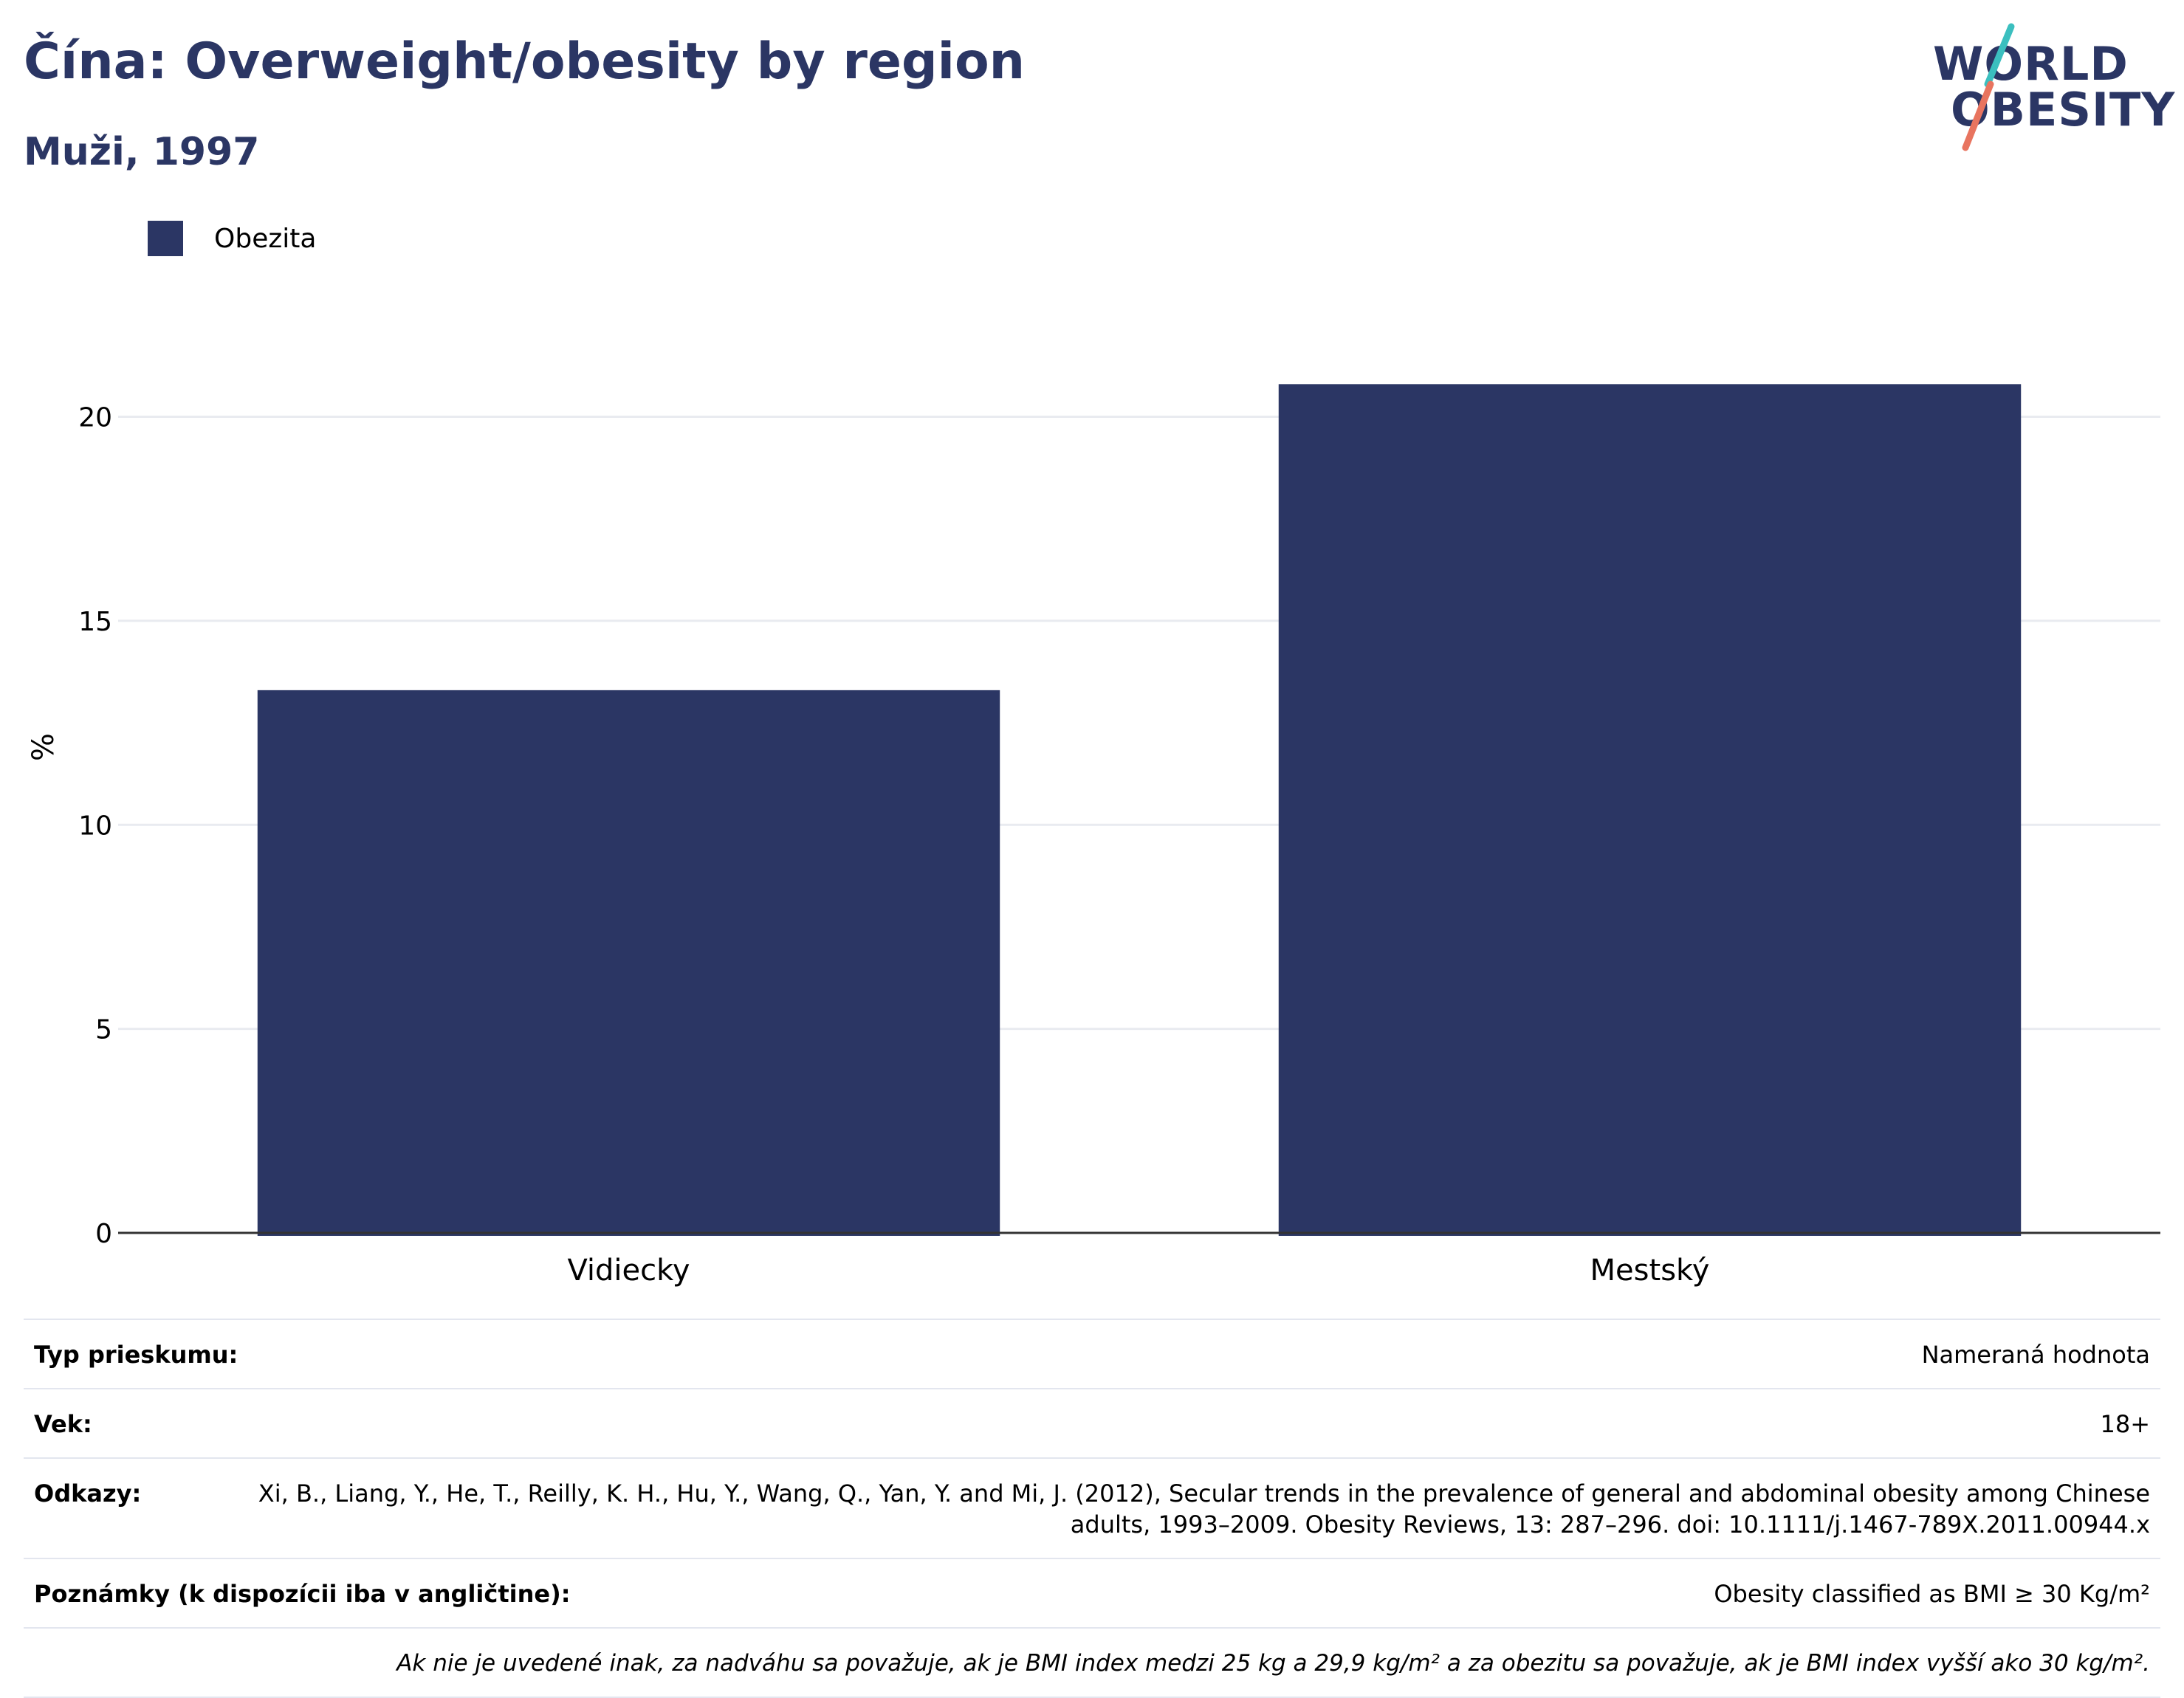  What do you see at coordinates (1989, 87) in the screenshot?
I see `logo-slash-icon` at bounding box center [1989, 87].